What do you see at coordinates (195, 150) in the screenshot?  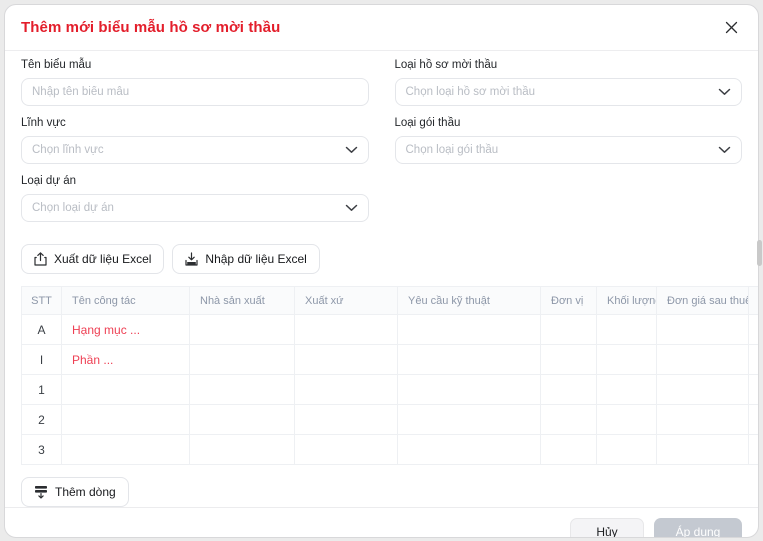 I see `sector-select: Chọn lĩnh vực` at bounding box center [195, 150].